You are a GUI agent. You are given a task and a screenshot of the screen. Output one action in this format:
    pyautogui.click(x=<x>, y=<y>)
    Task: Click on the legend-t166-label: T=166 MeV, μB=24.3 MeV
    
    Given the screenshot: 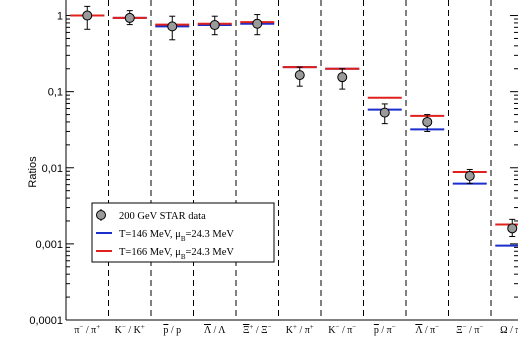 What is the action you would take?
    pyautogui.click(x=176, y=254)
    